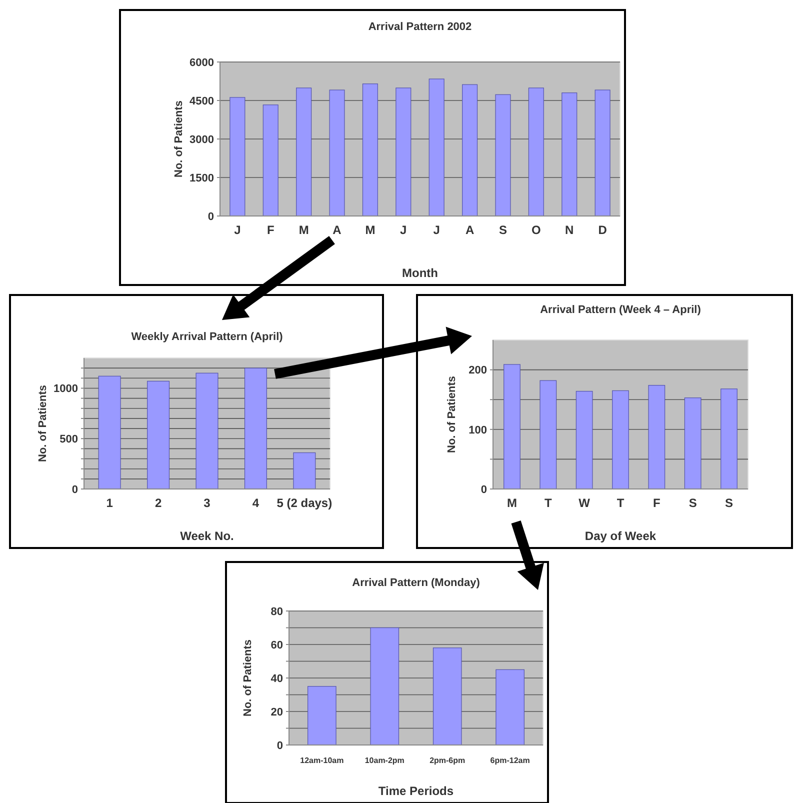 The image size is (795, 803). Describe the element at coordinates (322, 760) in the screenshot. I see `x-tick-label: 12am-10am` at that location.